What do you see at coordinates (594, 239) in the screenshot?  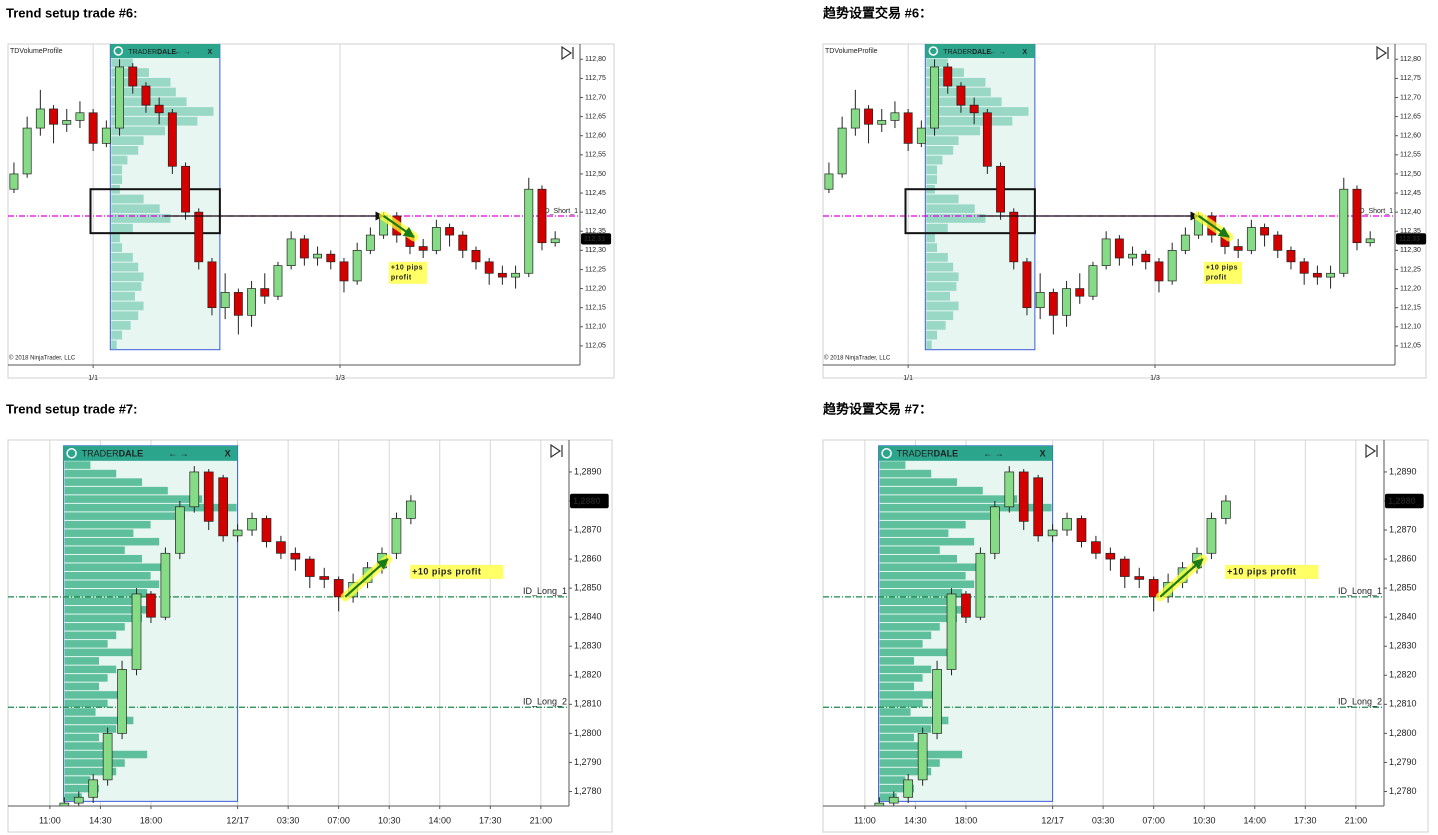 I see `price-tag-label: 112,33` at bounding box center [594, 239].